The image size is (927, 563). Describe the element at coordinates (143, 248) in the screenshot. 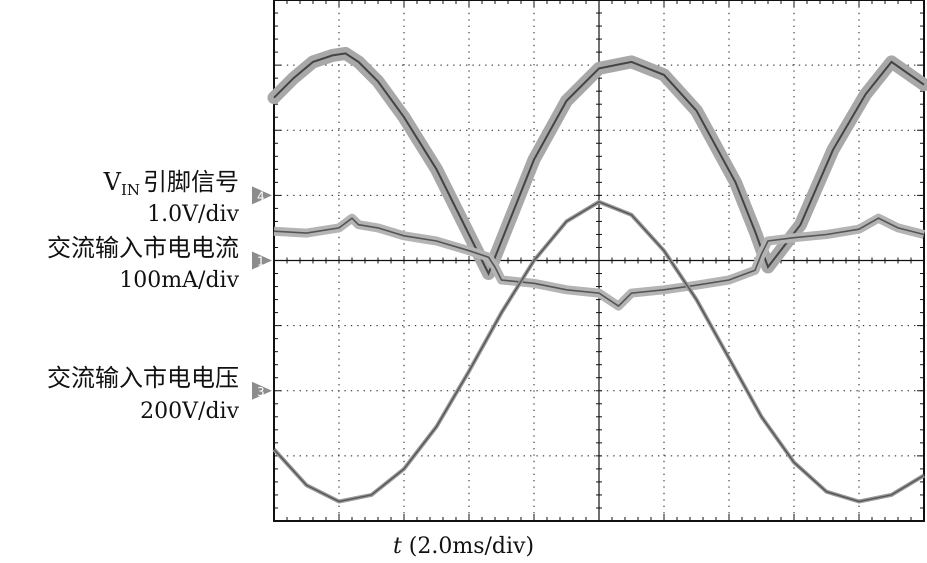

I see `ac-mains-current-label: 交流输入市电电流` at that location.